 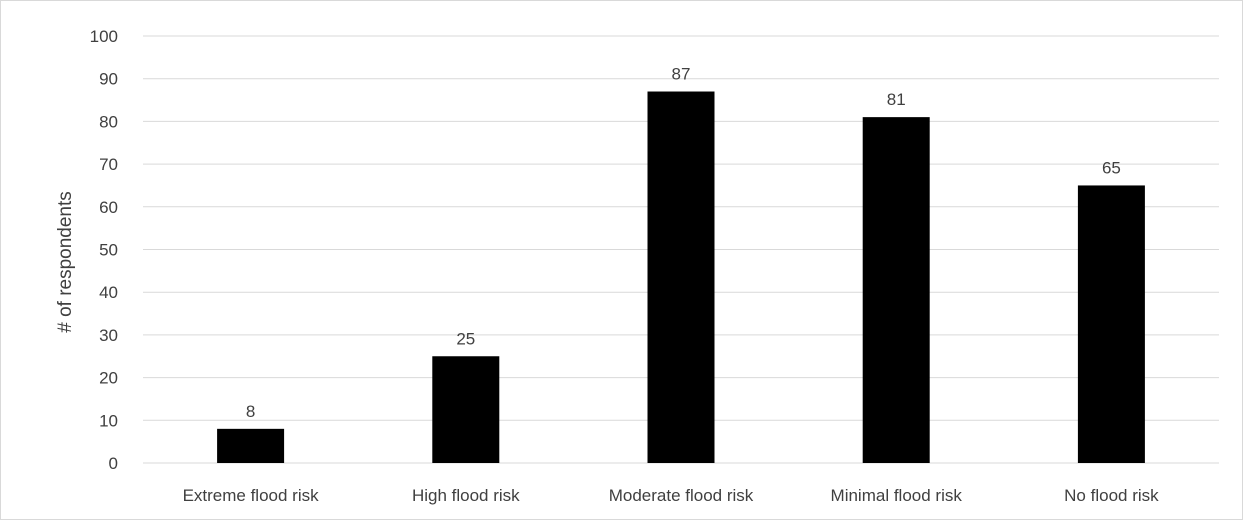 I want to click on x-tick-label: Extreme flood risk, so click(x=251, y=495).